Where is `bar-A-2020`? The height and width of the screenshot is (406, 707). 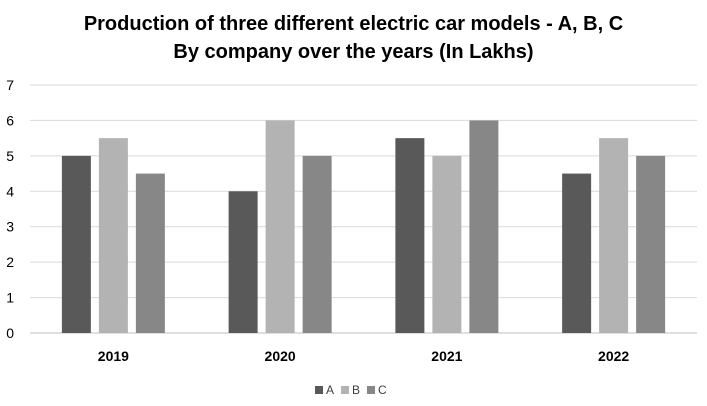
bar-A-2020 is located at coordinates (243, 262).